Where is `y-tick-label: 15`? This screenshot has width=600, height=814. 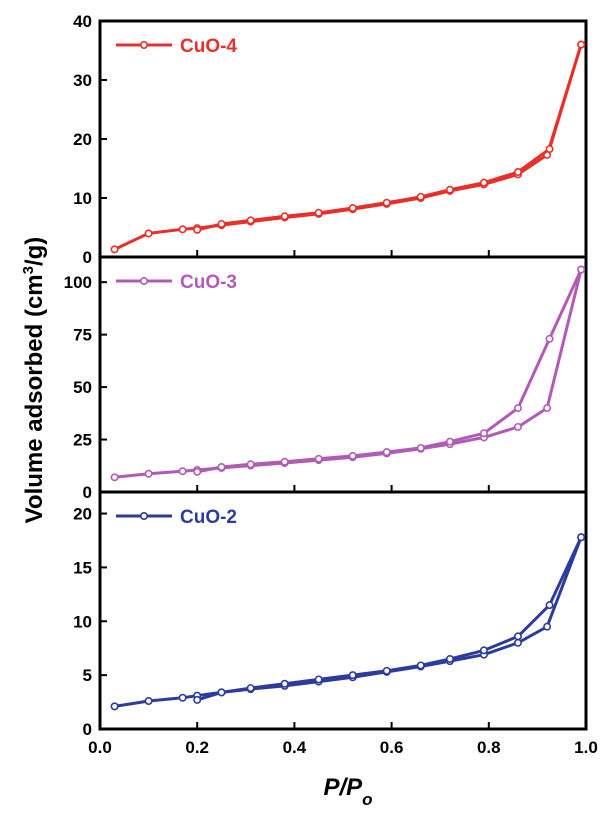
y-tick-label: 15 is located at coordinates (82, 567).